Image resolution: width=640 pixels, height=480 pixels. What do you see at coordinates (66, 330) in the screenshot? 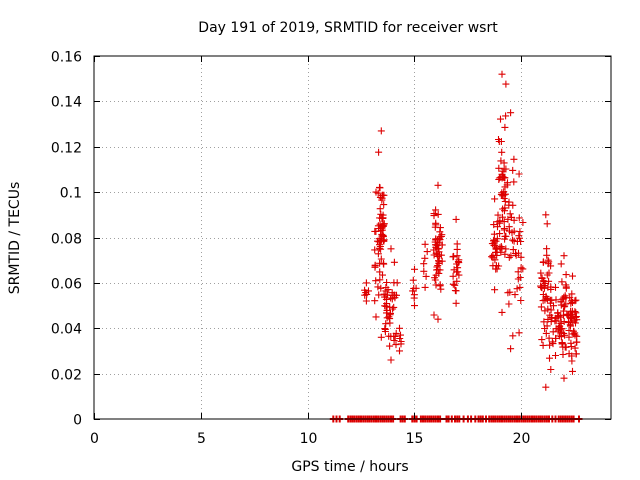
I see `y-tick-label: 0.04` at bounding box center [66, 330].